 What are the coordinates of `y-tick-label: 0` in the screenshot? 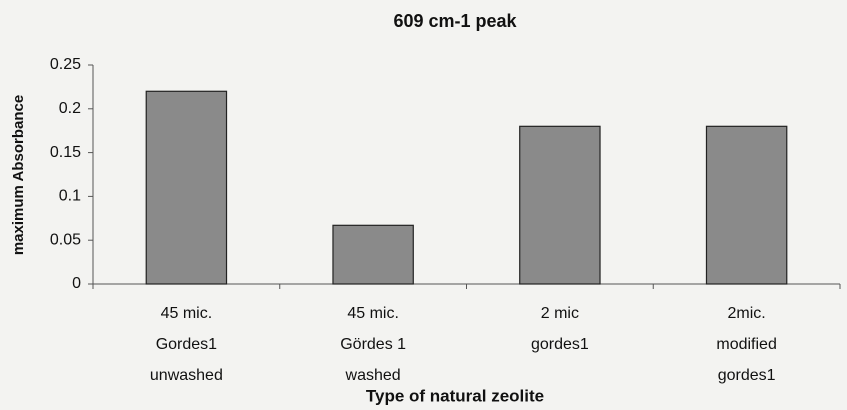 It's located at (76, 283).